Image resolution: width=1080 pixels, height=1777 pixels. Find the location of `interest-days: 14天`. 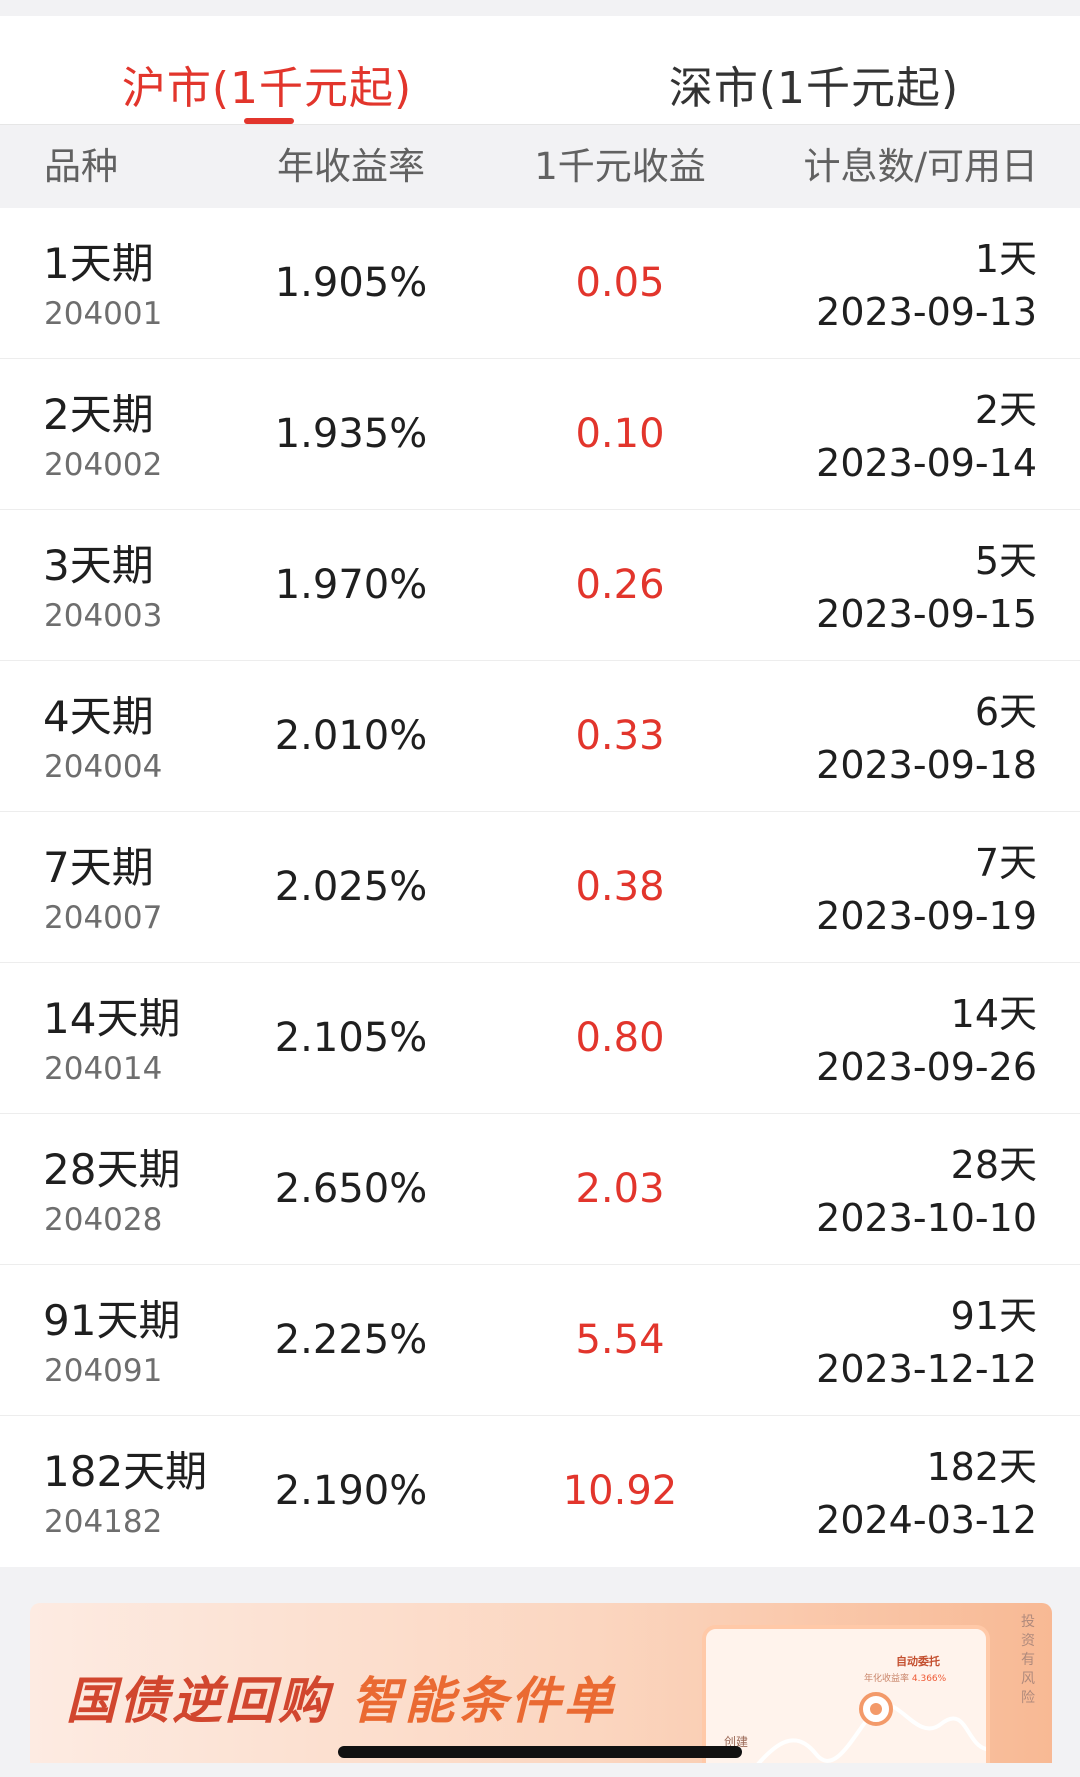

interest-days: 14天 is located at coordinates (993, 1014).